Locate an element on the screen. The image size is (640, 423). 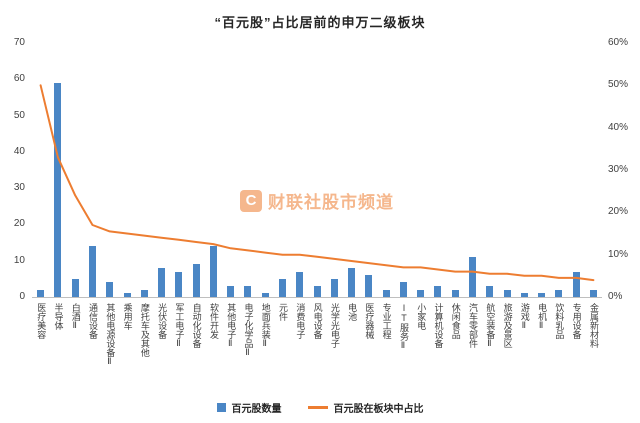
right-axis-tick: 40% is located at coordinates (618, 127).